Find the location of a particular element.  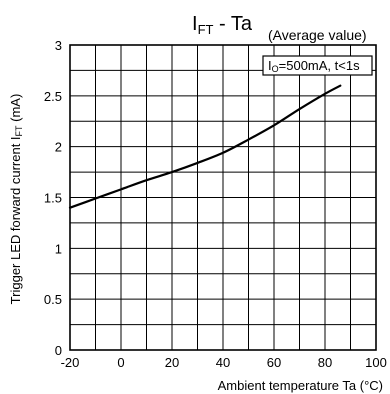

x-tick-label: 20 is located at coordinates (172, 362).